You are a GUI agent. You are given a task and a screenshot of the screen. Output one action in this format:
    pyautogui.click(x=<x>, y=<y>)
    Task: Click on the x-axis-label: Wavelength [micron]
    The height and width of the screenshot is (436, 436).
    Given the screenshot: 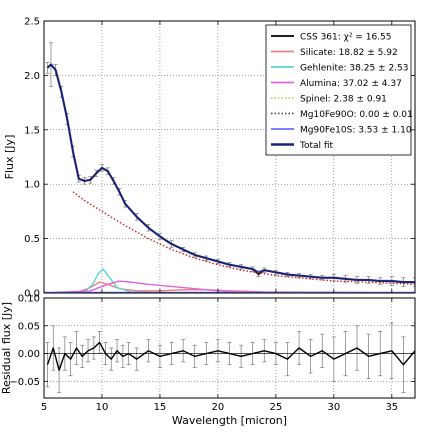 What is the action you would take?
    pyautogui.click(x=229, y=420)
    